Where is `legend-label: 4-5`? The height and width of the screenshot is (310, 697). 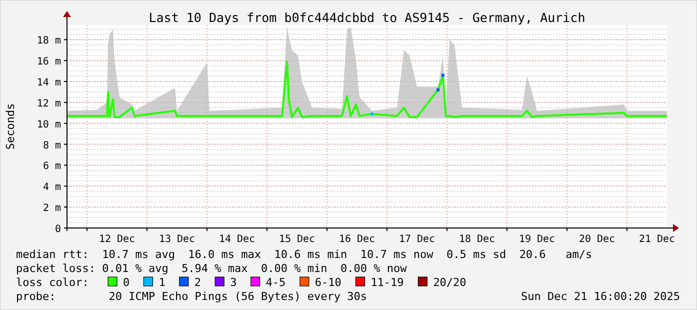 legend-label: 4-5 is located at coordinates (276, 282).